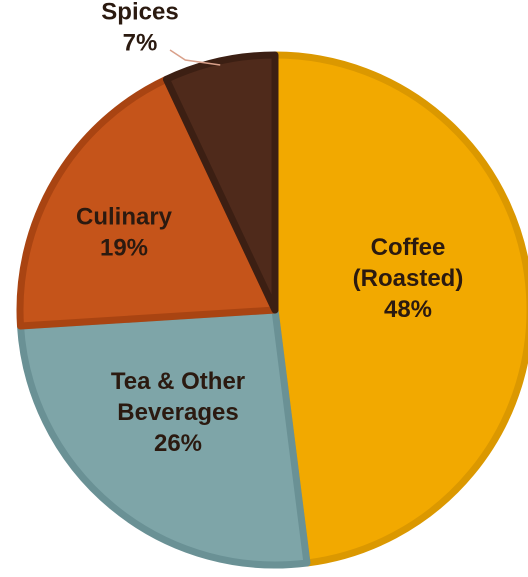 The height and width of the screenshot is (577, 528). I want to click on data-label-tea-other-beverages: Tea & Other Beverages 26%, so click(178, 412).